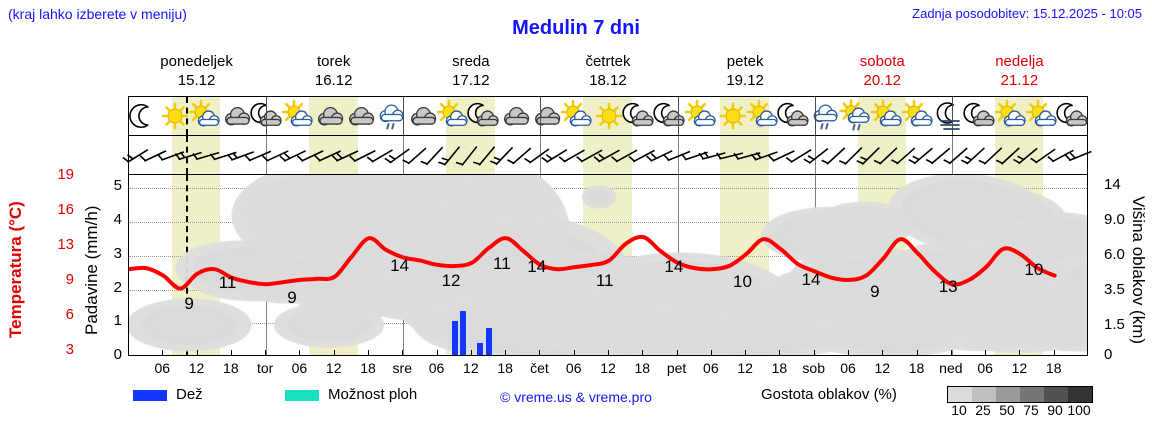  I want to click on temperature-tick: 9, so click(69, 279).